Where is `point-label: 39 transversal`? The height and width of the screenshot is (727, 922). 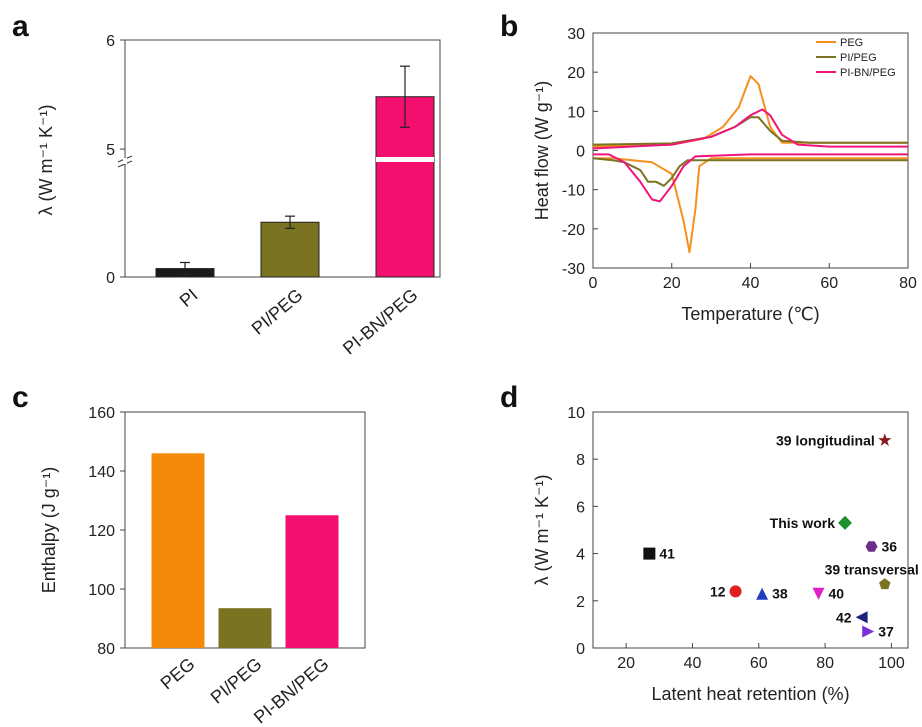 point-label: 39 transversal is located at coordinates (872, 569).